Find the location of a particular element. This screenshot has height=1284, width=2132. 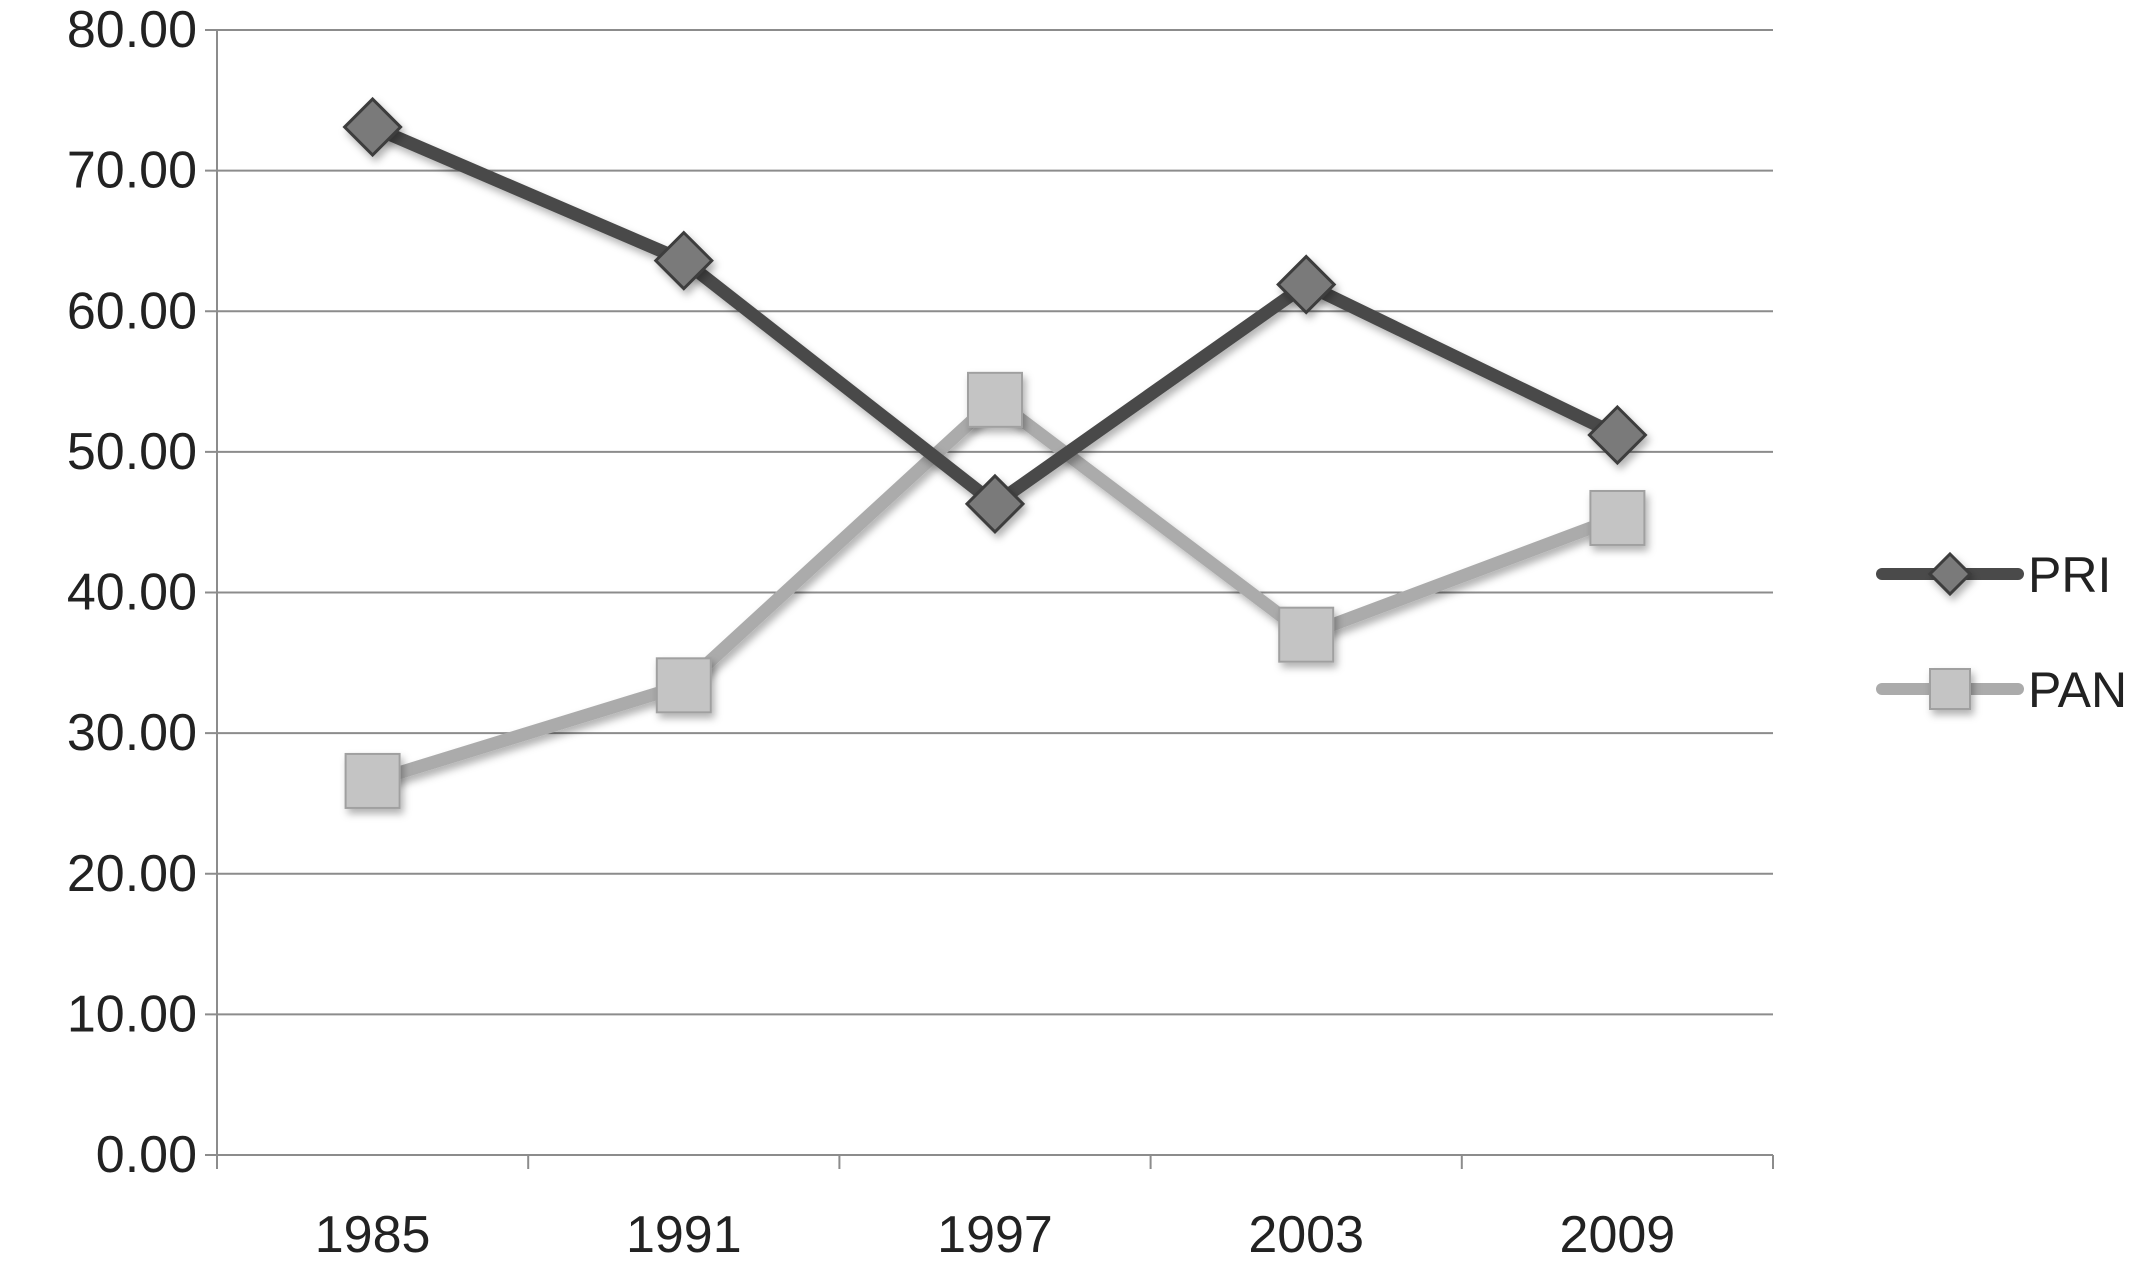

y-tick-label: 60.00 is located at coordinates (132, 311).